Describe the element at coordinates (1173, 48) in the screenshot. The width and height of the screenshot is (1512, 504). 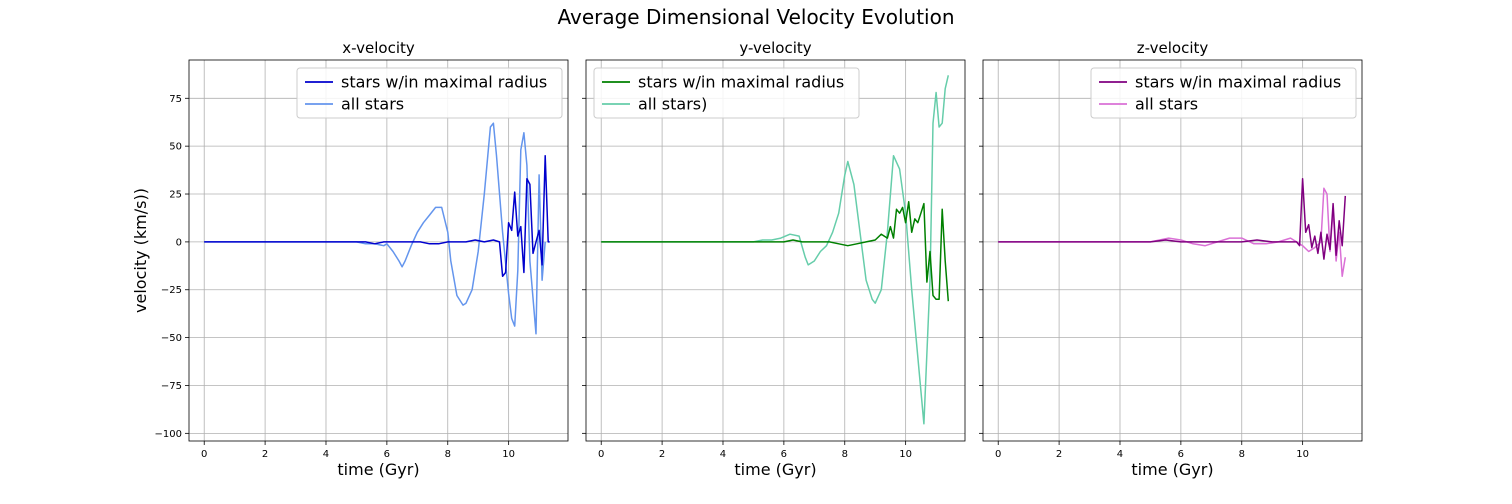
I see `subplot-title: z-velocity` at that location.